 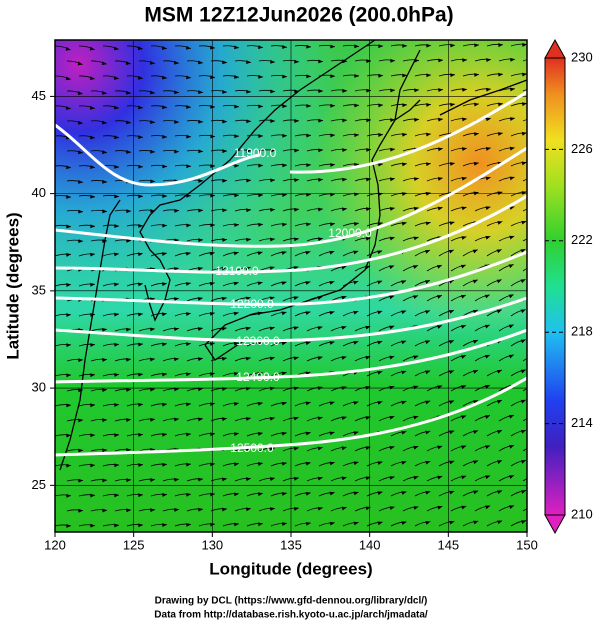 What do you see at coordinates (39, 95) in the screenshot?
I see `y-tick-label: 45` at bounding box center [39, 95].